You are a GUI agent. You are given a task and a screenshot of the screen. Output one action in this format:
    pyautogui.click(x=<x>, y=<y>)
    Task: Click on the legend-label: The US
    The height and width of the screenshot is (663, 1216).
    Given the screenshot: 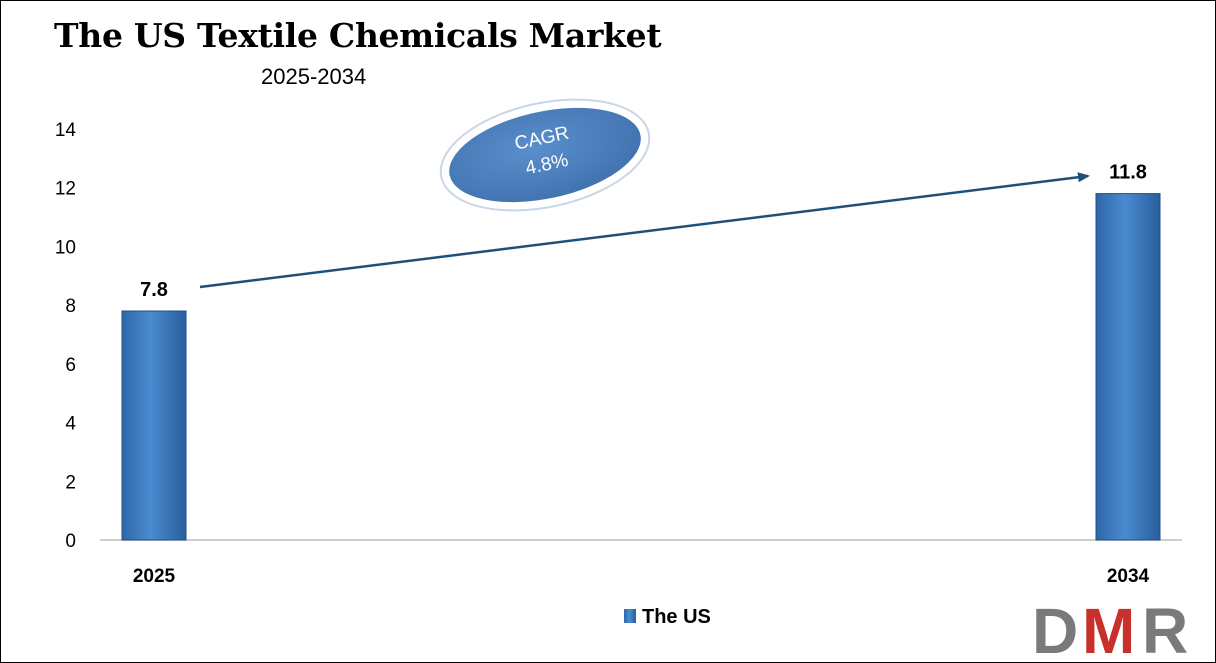 What is the action you would take?
    pyautogui.click(x=676, y=617)
    